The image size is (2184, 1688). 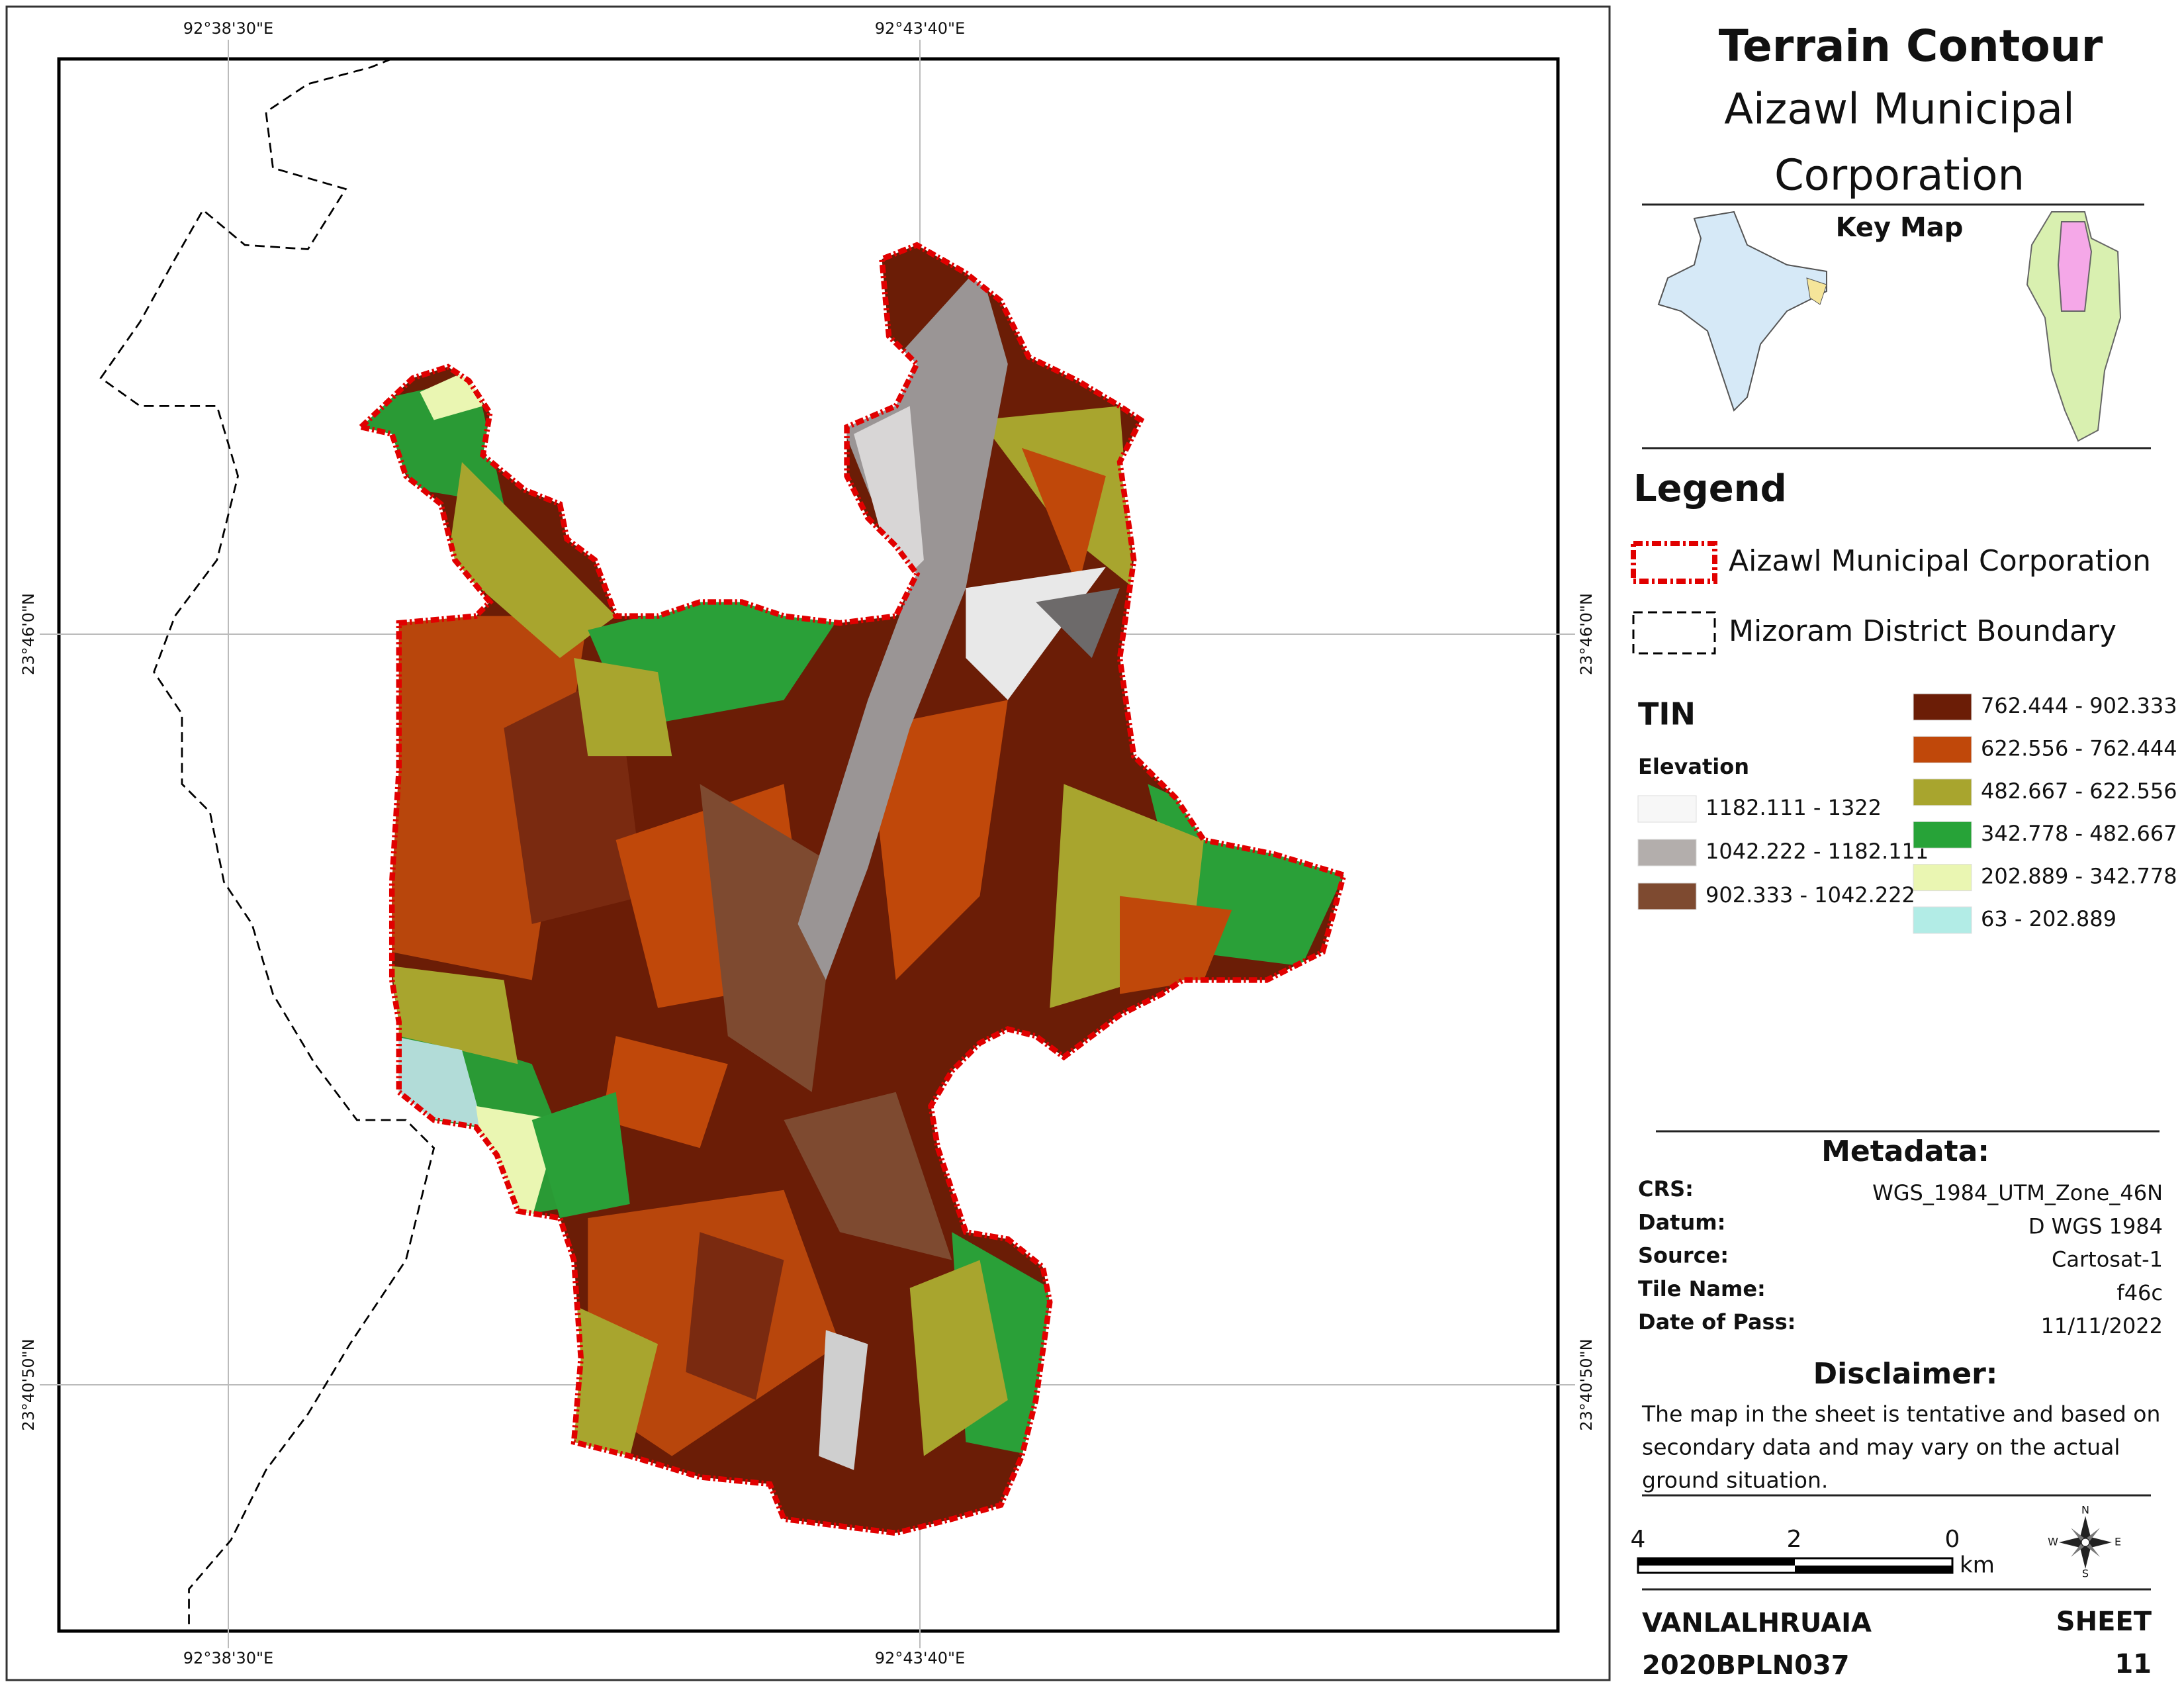 I want to click on scale-label: 2, so click(x=1794, y=1539).